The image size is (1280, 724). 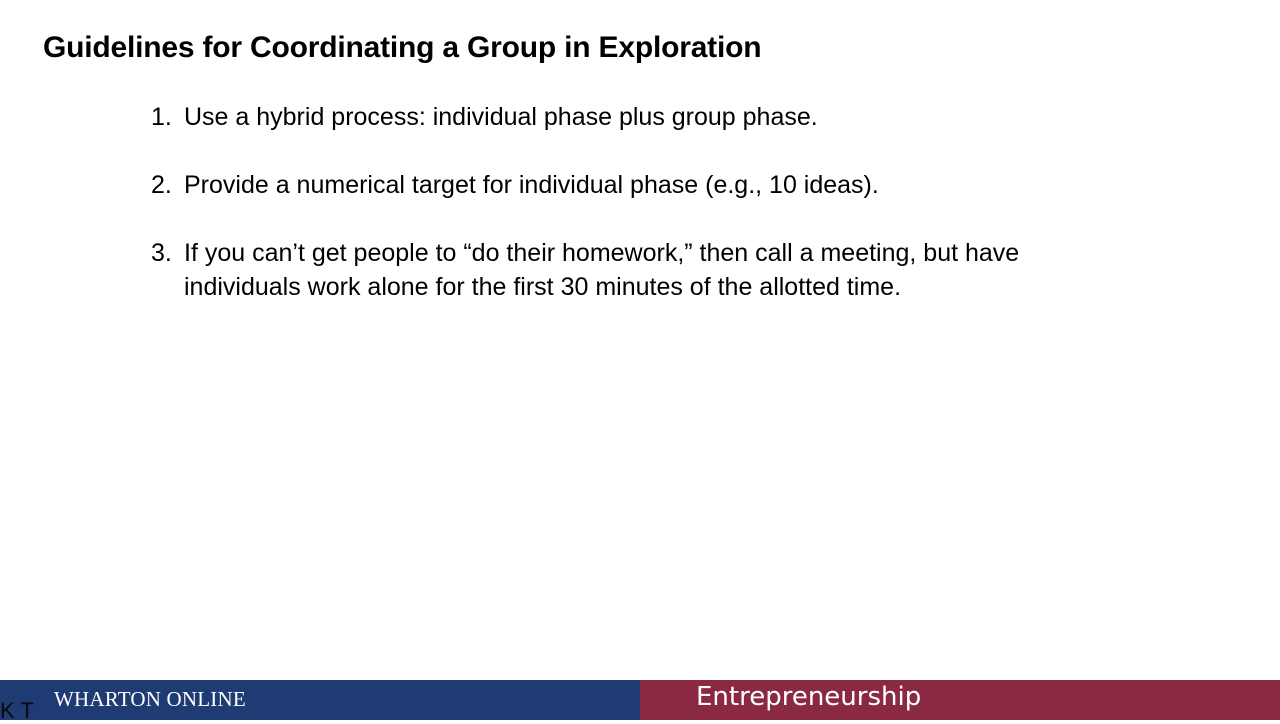 What do you see at coordinates (150, 699) in the screenshot?
I see `brand-logo-text: WHARTON ONLINE` at bounding box center [150, 699].